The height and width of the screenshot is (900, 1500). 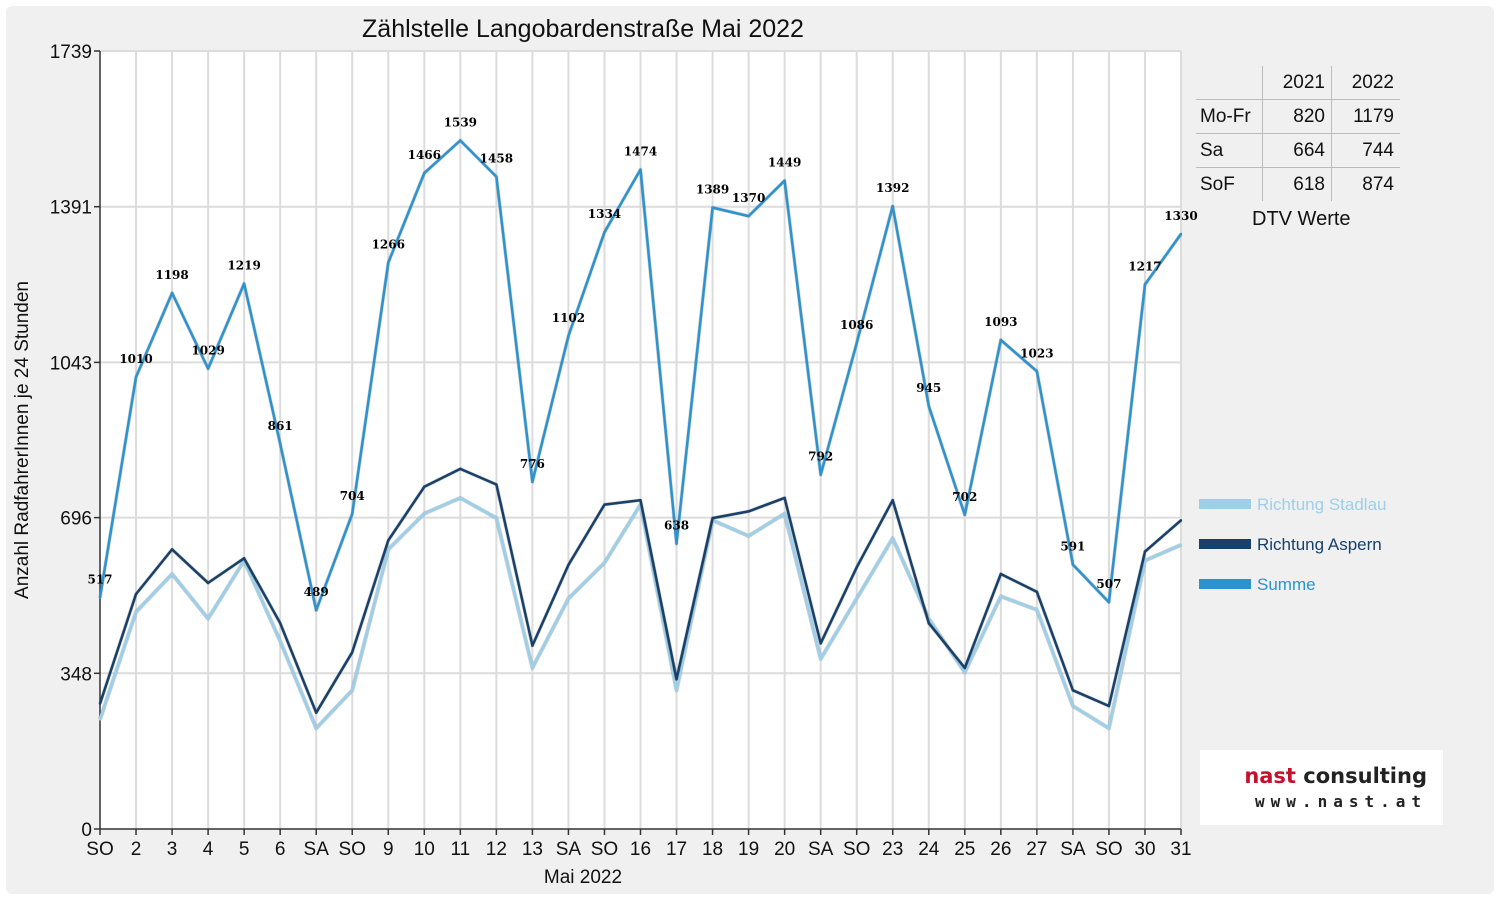 I want to click on x-tick-label: 23, so click(x=892, y=849).